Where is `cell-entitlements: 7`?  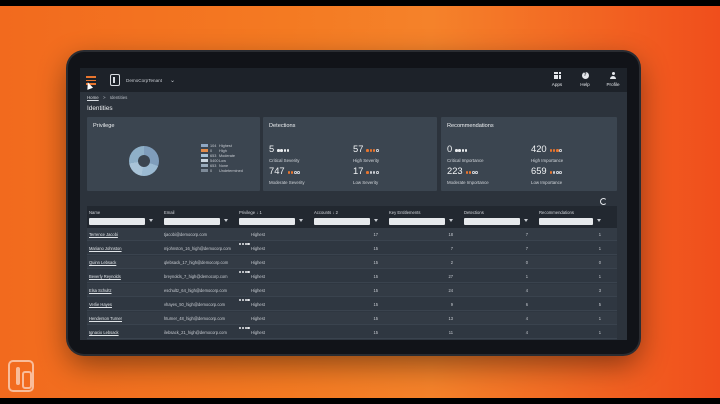
cell-entitlements: 7 is located at coordinates (451, 248).